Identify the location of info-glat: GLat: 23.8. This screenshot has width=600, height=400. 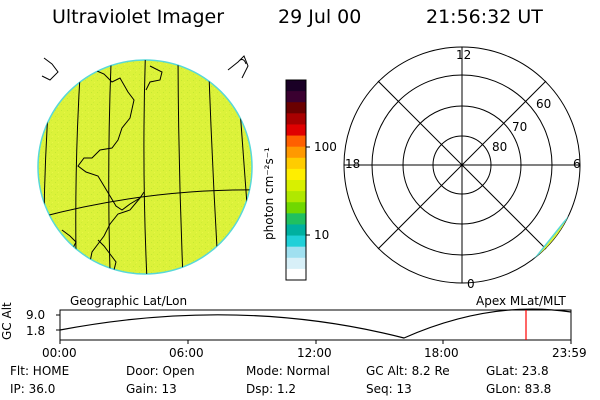
(517, 371).